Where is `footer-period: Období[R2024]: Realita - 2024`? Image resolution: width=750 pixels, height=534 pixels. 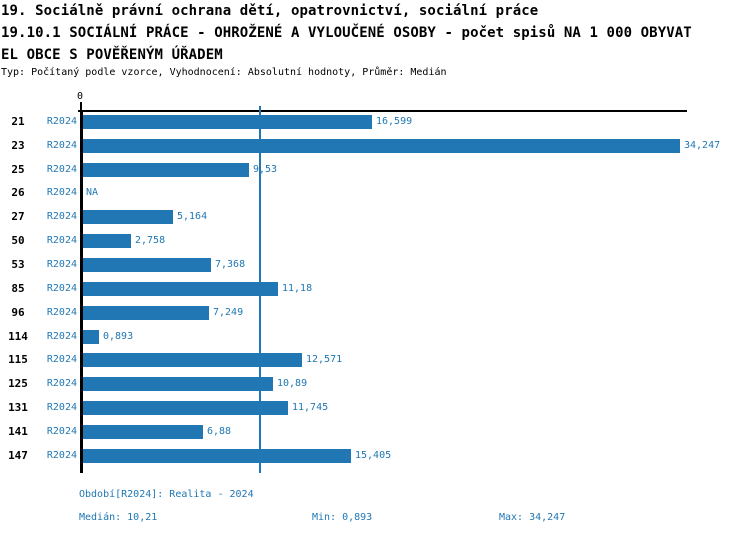 footer-period: Období[R2024]: Realita - 2024 is located at coordinates (166, 494).